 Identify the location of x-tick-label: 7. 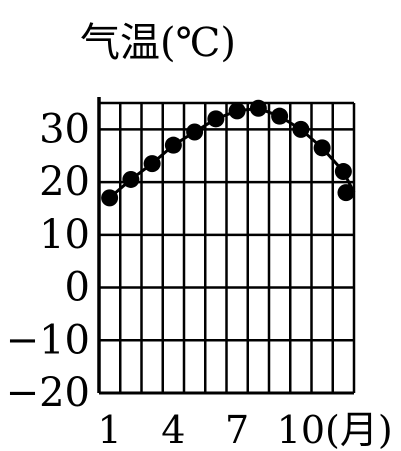
(237, 429).